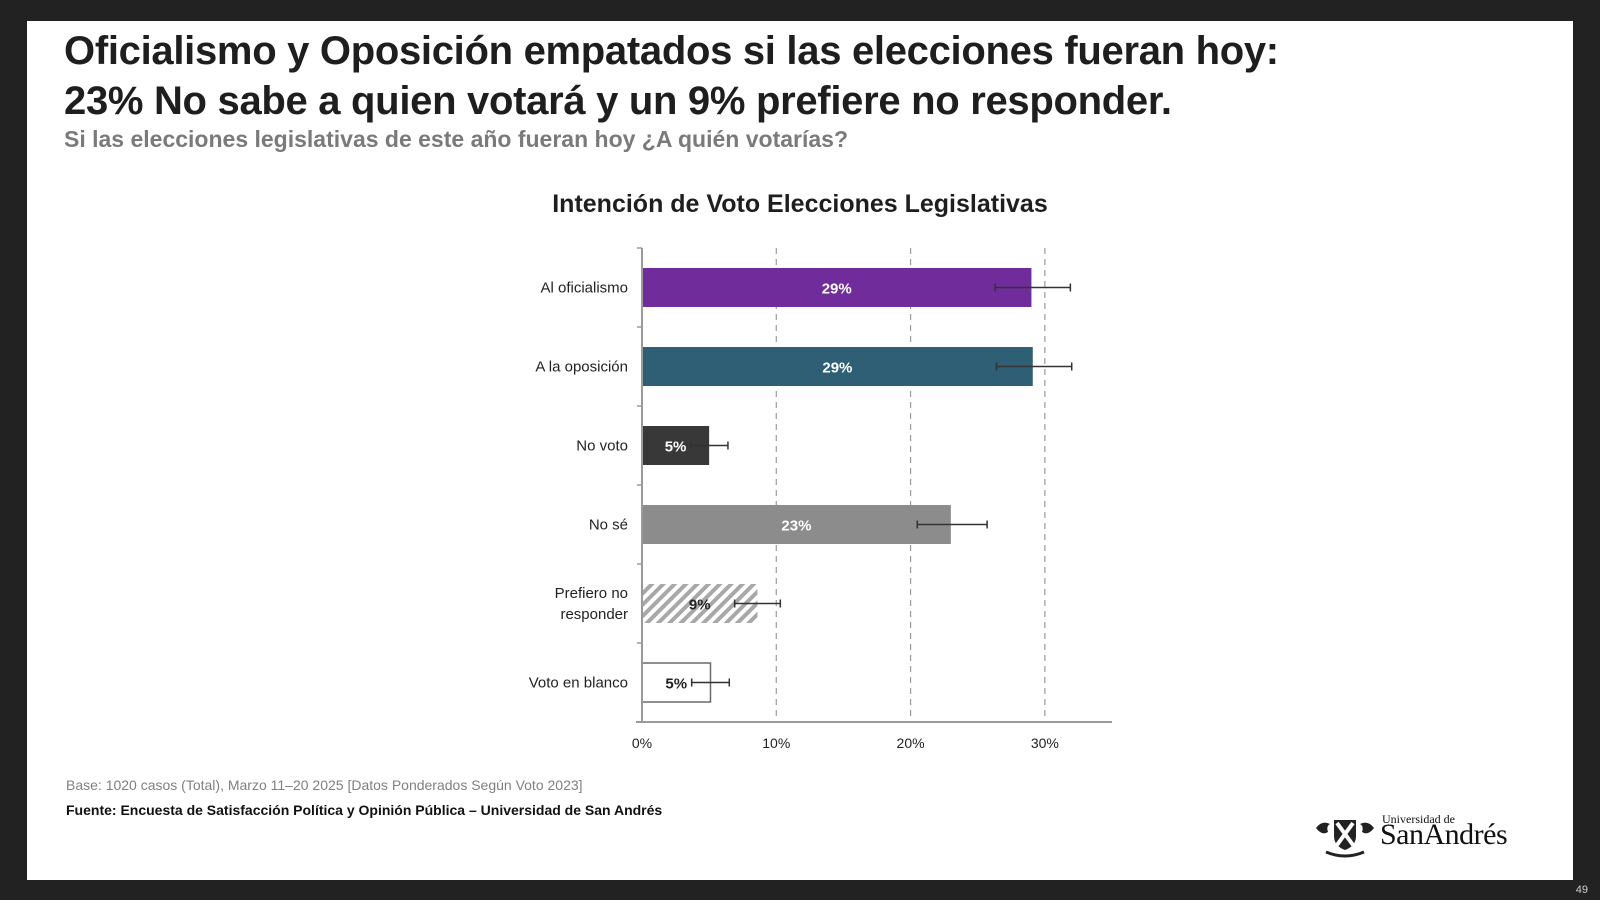 The width and height of the screenshot is (1600, 900). Describe the element at coordinates (1045, 743) in the screenshot. I see `x-tick-label: 30%` at that location.